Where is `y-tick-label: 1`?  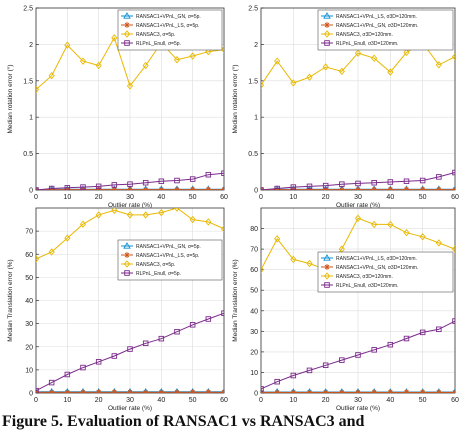 y-tick-label: 1 is located at coordinates (31, 118).